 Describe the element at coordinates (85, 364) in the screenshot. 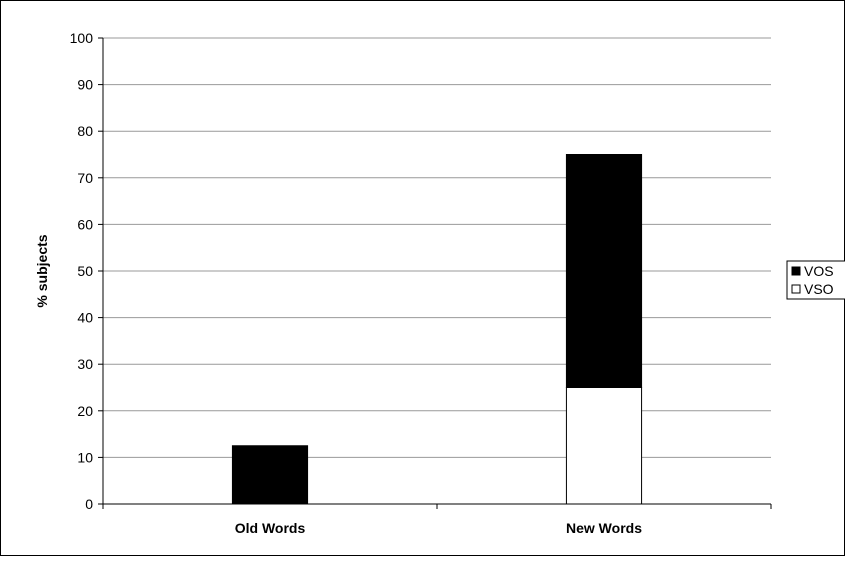

I see `y-tick-label-30: 30` at that location.